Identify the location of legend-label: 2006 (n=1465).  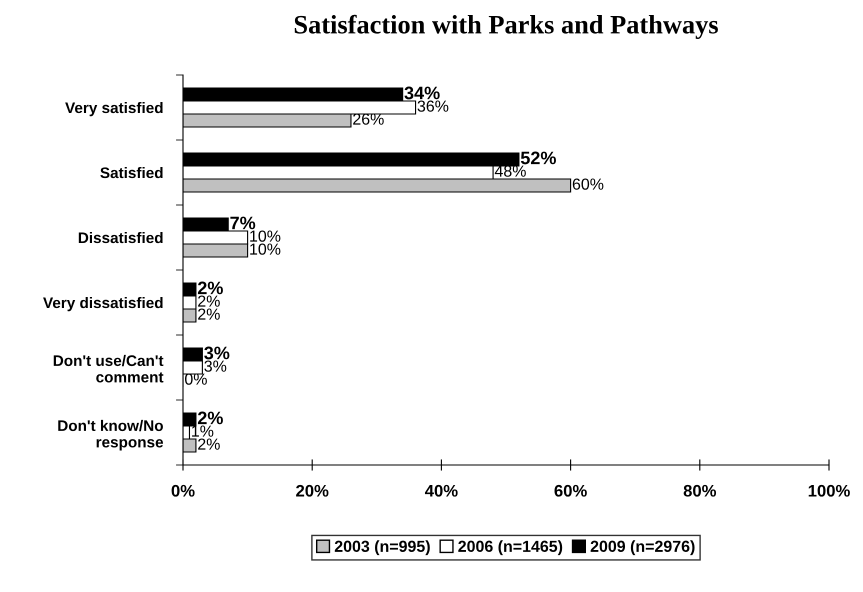
(510, 548).